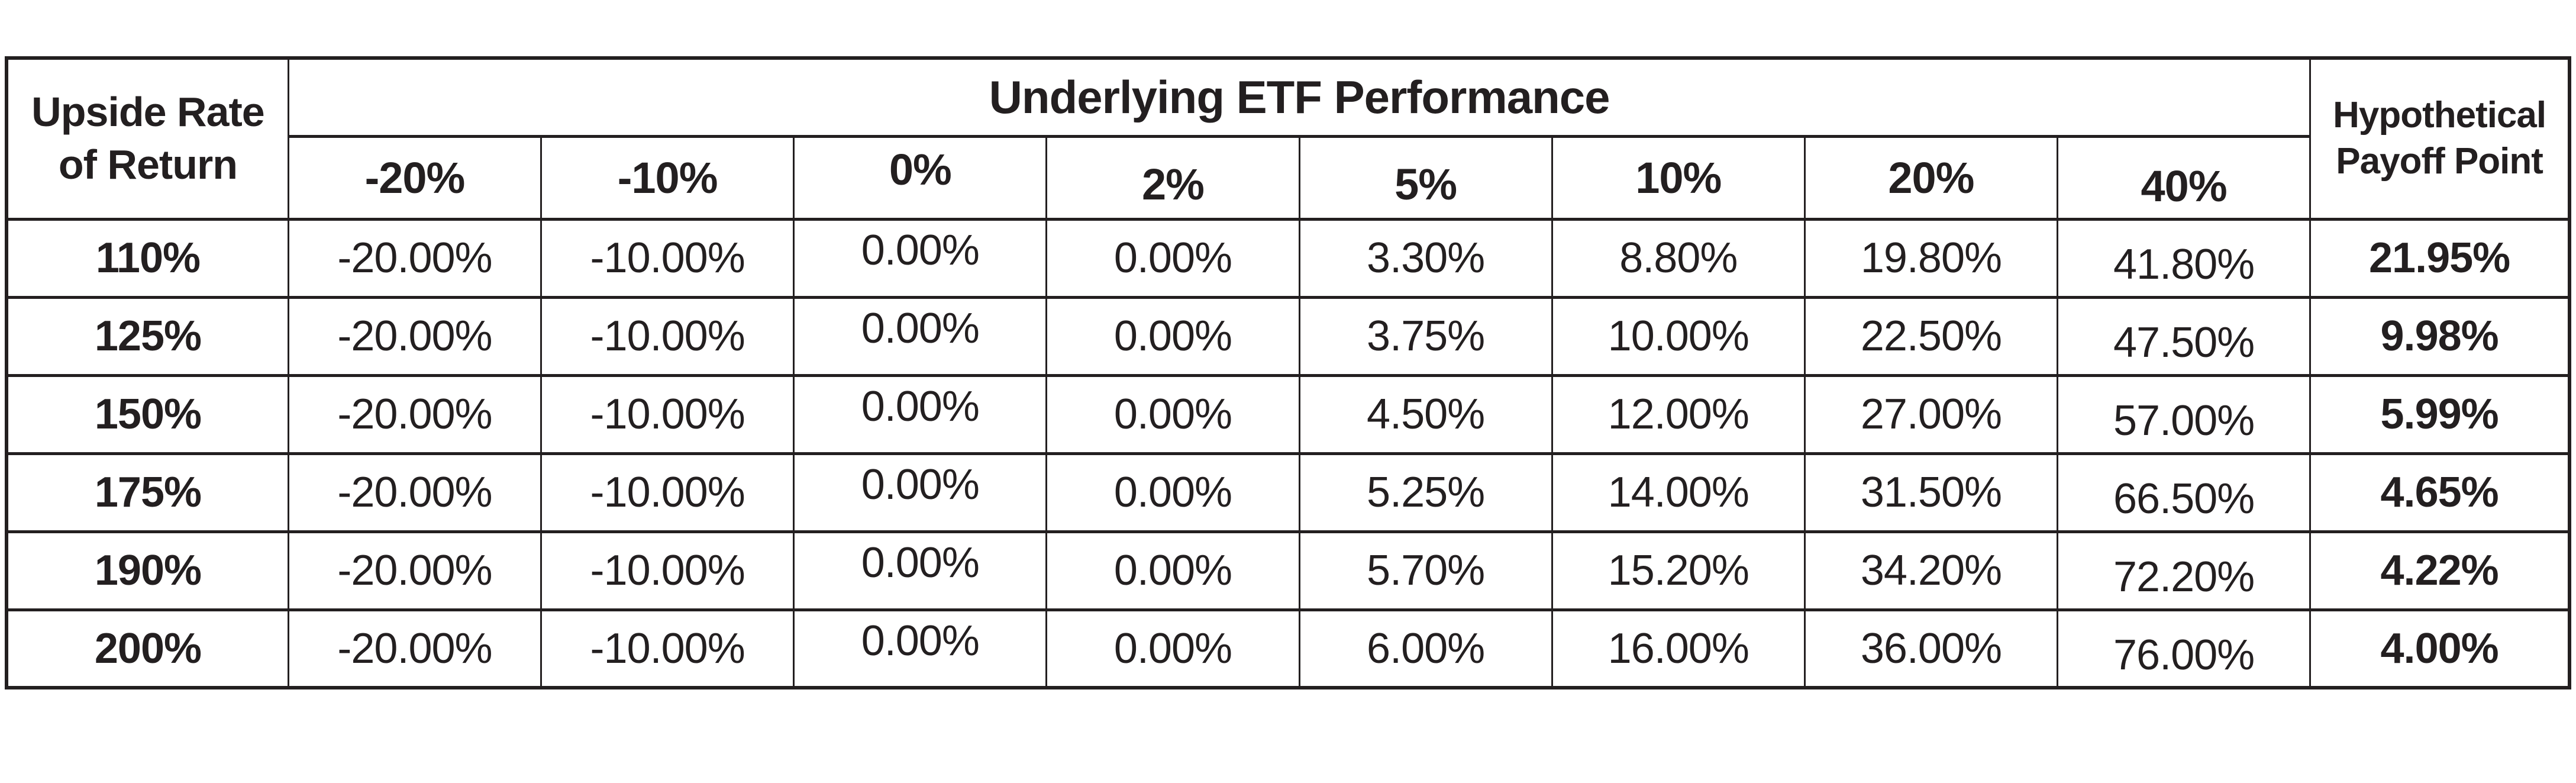 This screenshot has width=2576, height=783. Describe the element at coordinates (2440, 138) in the screenshot. I see `hypothetical-payoff-point-header: Hypothetical Payoff Point` at that location.